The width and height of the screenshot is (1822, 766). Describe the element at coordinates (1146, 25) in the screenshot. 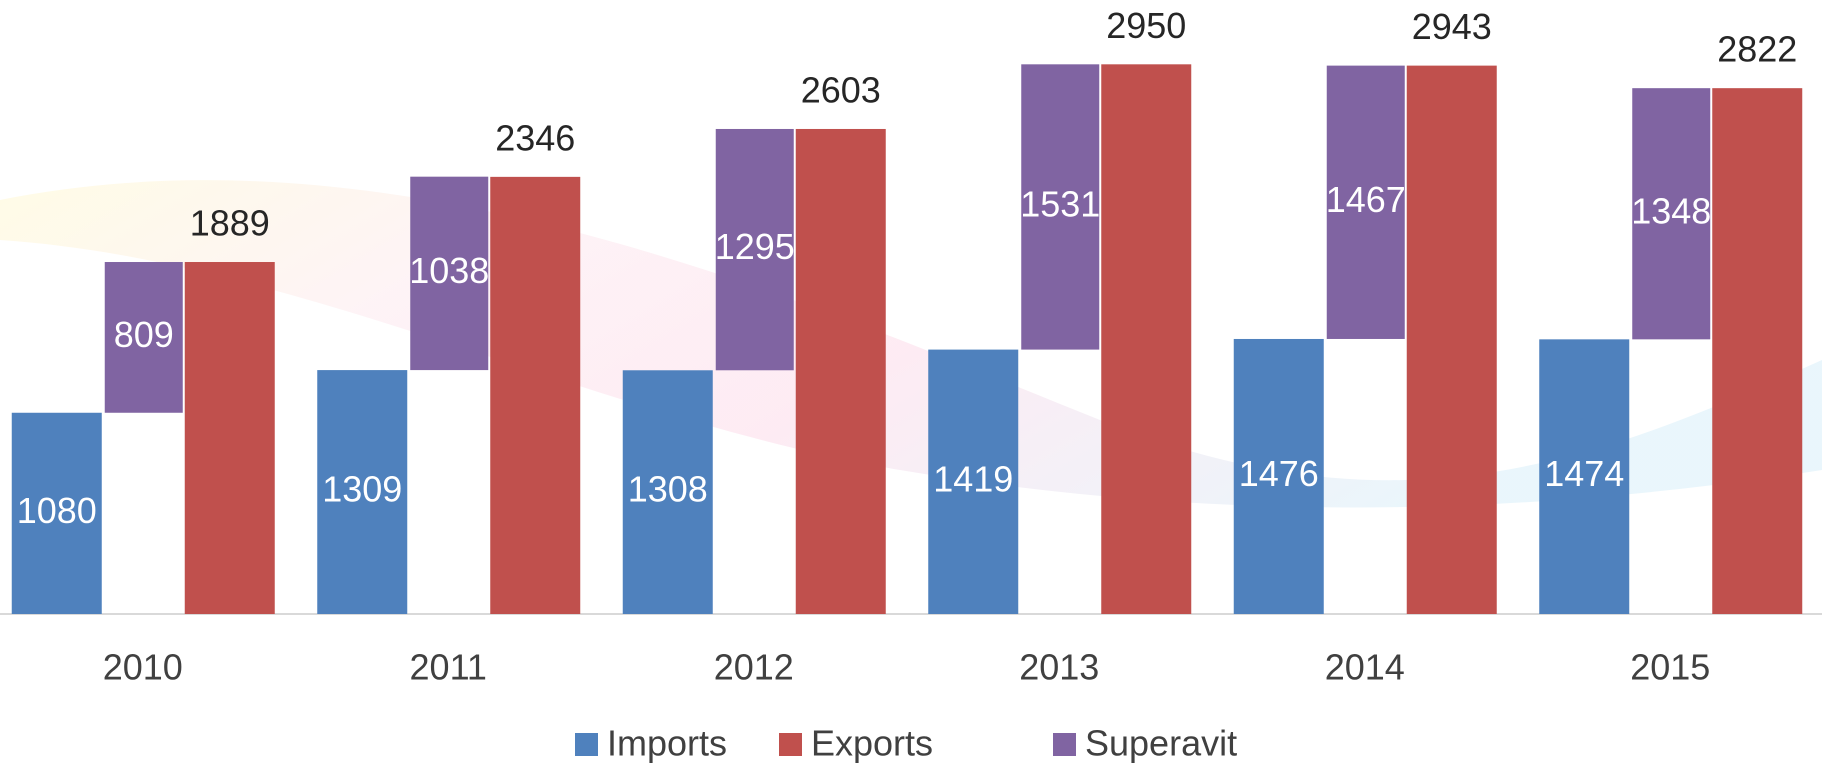

I see `value-label: 2950` at that location.